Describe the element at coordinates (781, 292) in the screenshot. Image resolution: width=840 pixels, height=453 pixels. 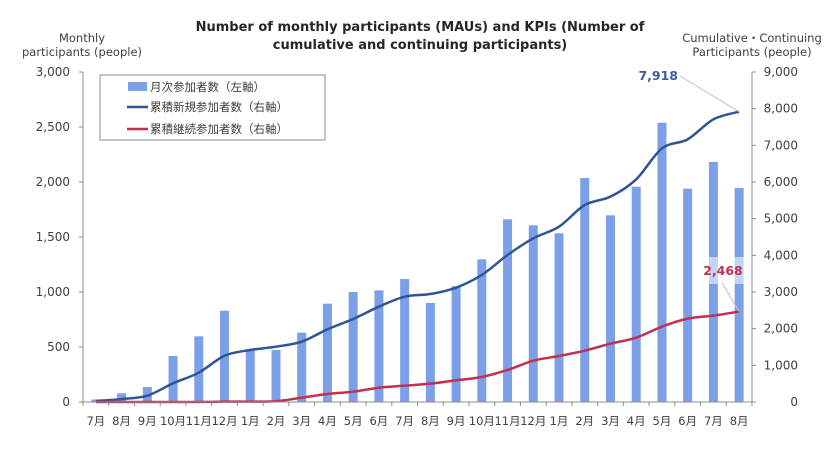
I see `right-tick-label: 3,000` at that location.